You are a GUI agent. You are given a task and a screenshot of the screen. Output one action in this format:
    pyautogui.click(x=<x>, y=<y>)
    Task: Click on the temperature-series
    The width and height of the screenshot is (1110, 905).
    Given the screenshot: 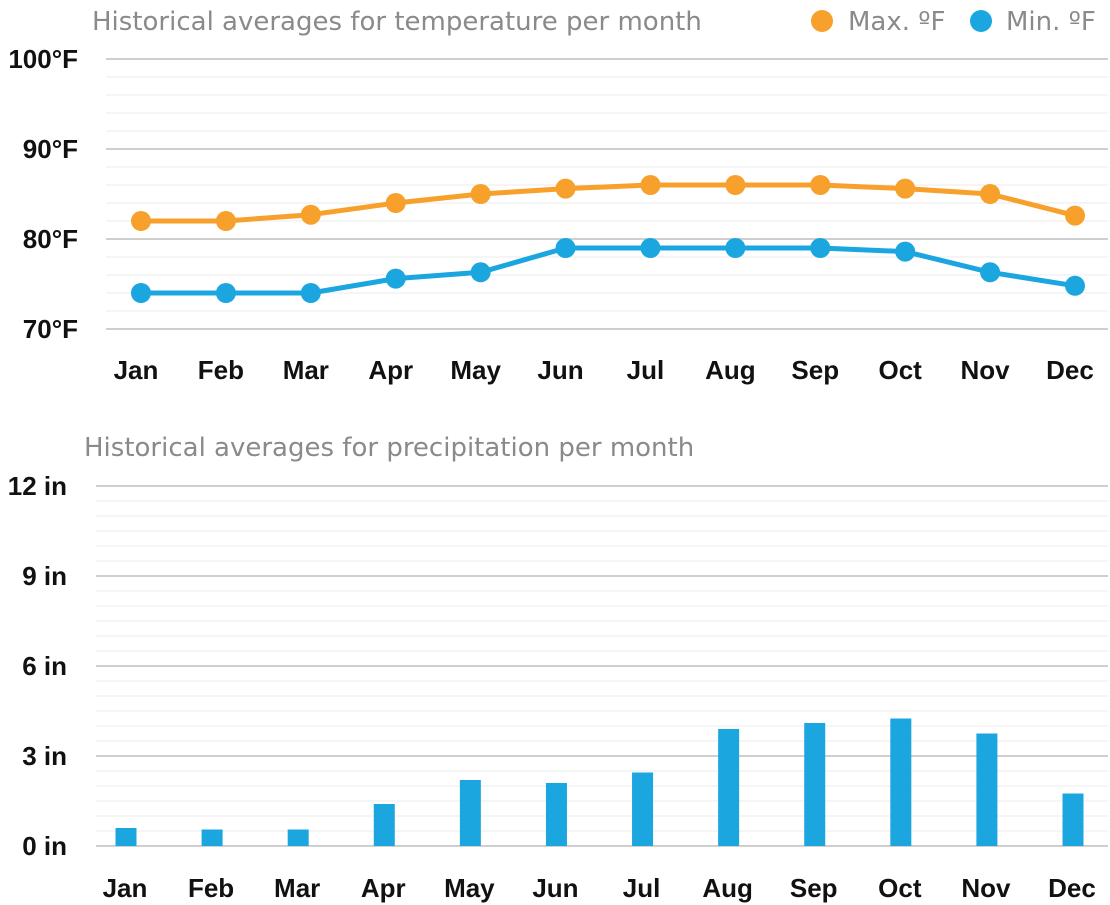 What is the action you would take?
    pyautogui.click(x=608, y=239)
    